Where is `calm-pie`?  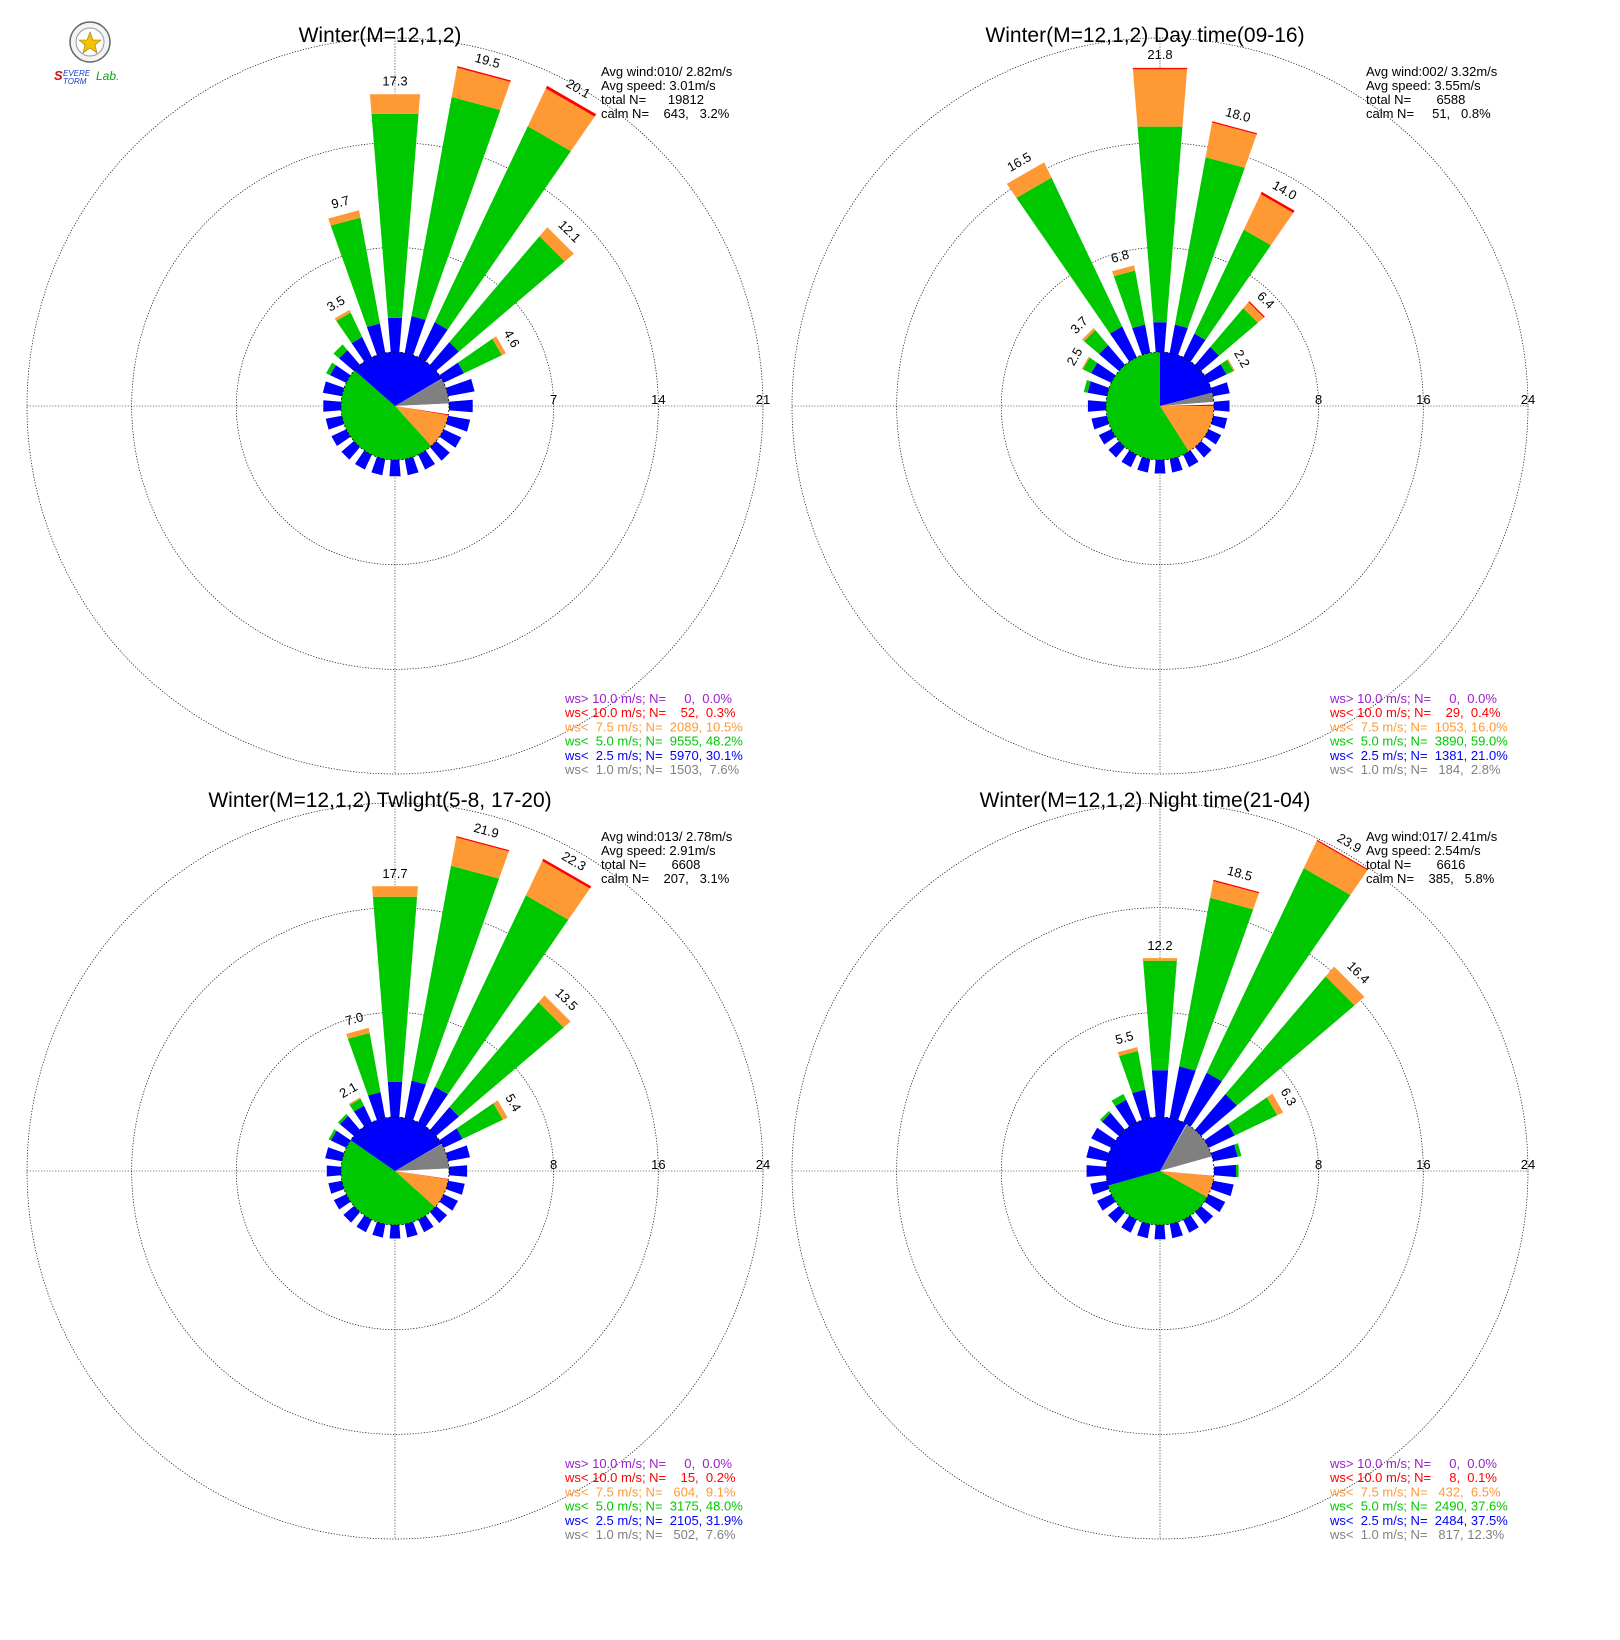 calm-pie is located at coordinates (1160, 1171).